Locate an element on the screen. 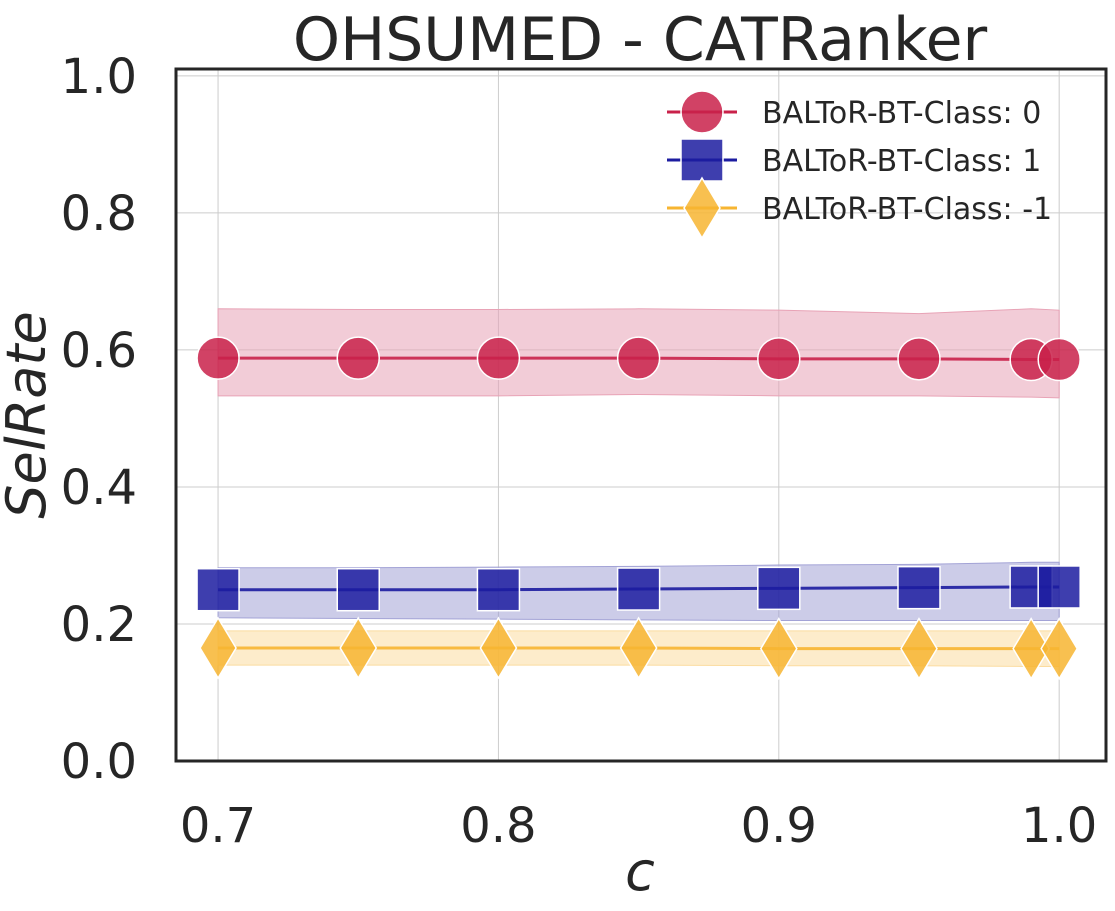  x-tick-label: 0.7 is located at coordinates (218, 826).